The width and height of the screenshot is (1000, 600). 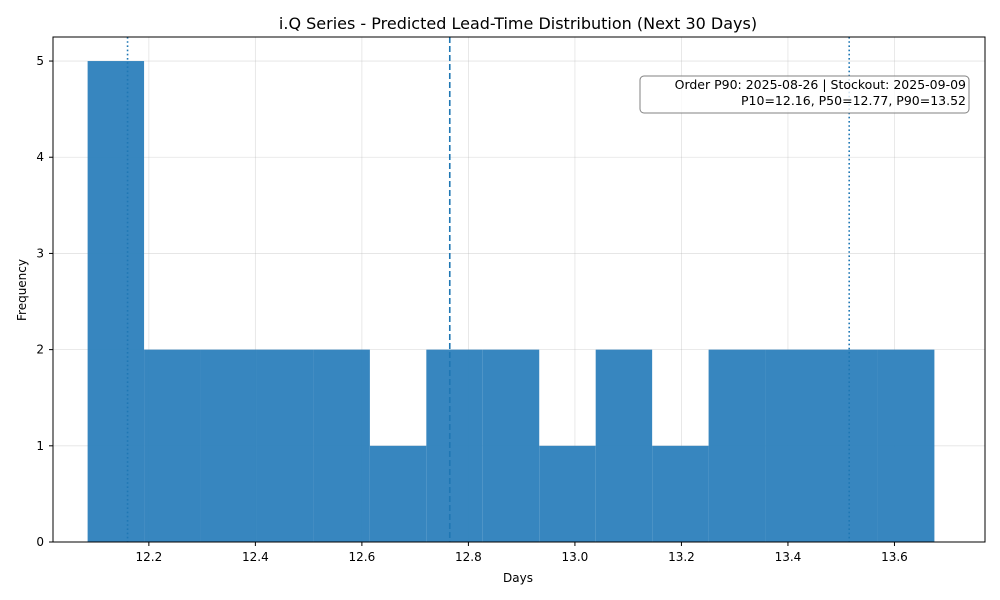 I want to click on x-tick-label: 12.4, so click(x=255, y=557).